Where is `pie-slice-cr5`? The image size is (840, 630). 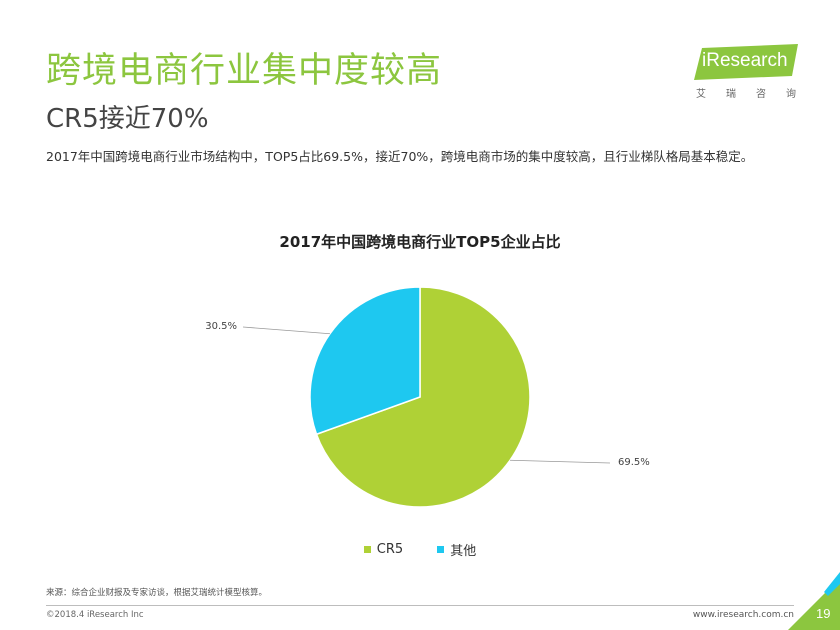 pie-slice-cr5 is located at coordinates (423, 397).